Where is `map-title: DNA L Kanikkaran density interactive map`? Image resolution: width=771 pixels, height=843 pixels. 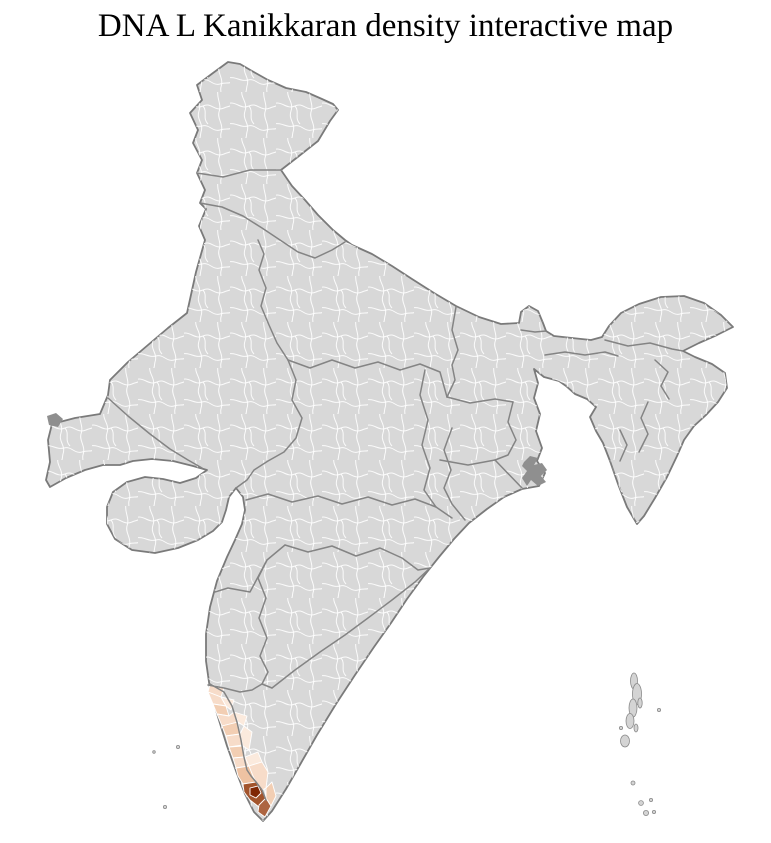
map-title: DNA L Kanikkaran density interactive map is located at coordinates (385, 26).